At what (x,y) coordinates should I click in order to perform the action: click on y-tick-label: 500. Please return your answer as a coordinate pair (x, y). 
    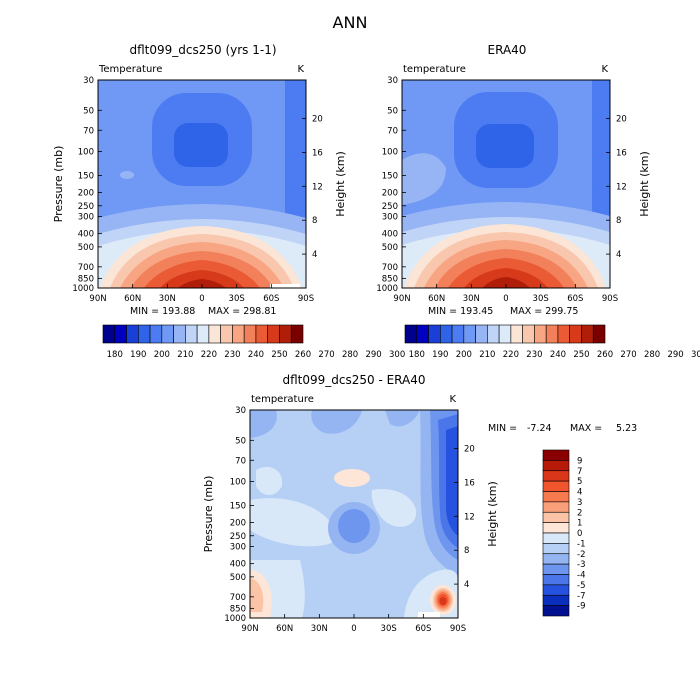
    Looking at the image, I should click on (86, 248).